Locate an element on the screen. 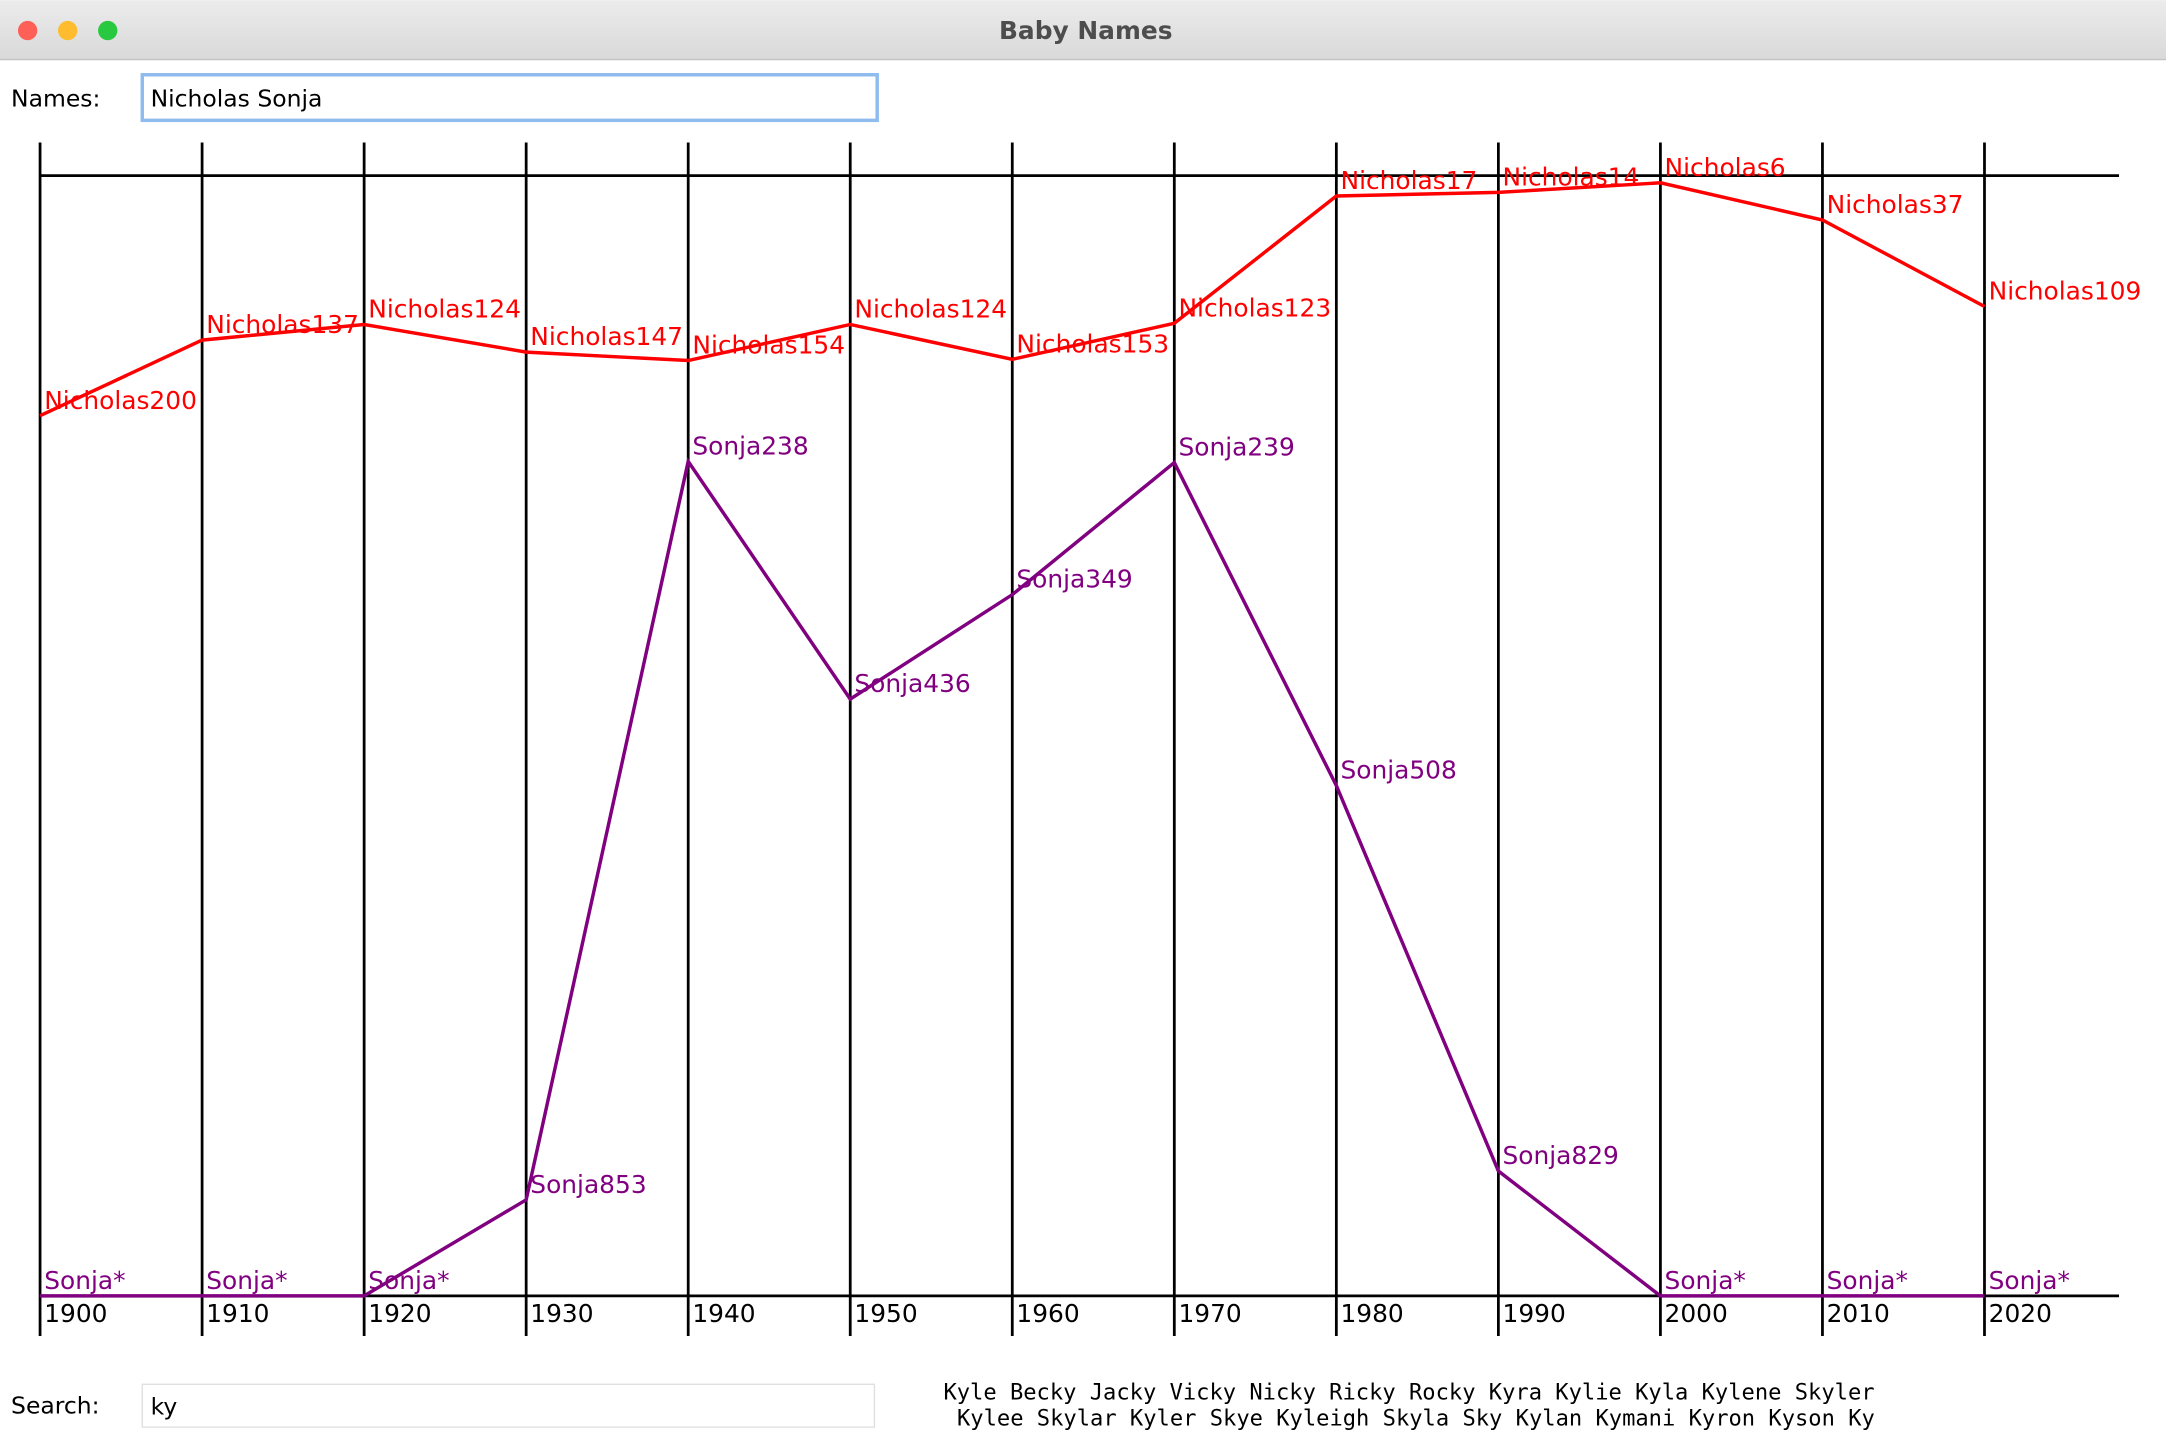 This screenshot has height=1448, width=2166. rank-label: Sonja239 is located at coordinates (1236, 447).